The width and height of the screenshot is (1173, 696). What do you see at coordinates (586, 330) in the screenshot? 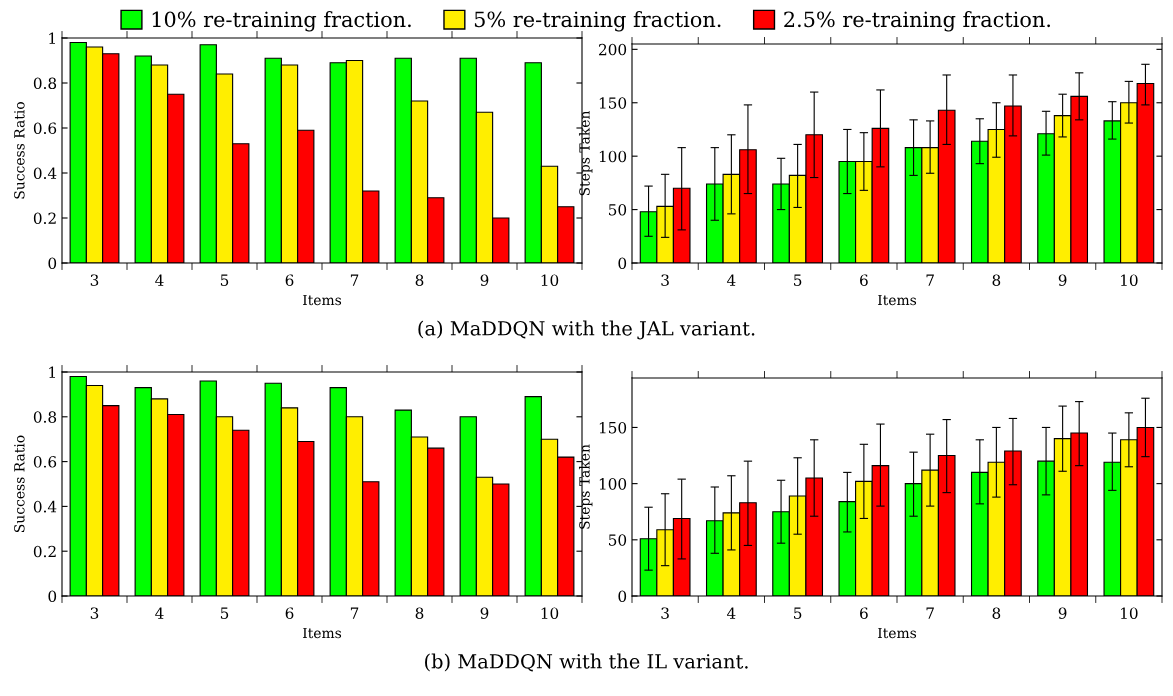
I see `text: (a) MaDDQN with the JAL variant.` at bounding box center [586, 330].